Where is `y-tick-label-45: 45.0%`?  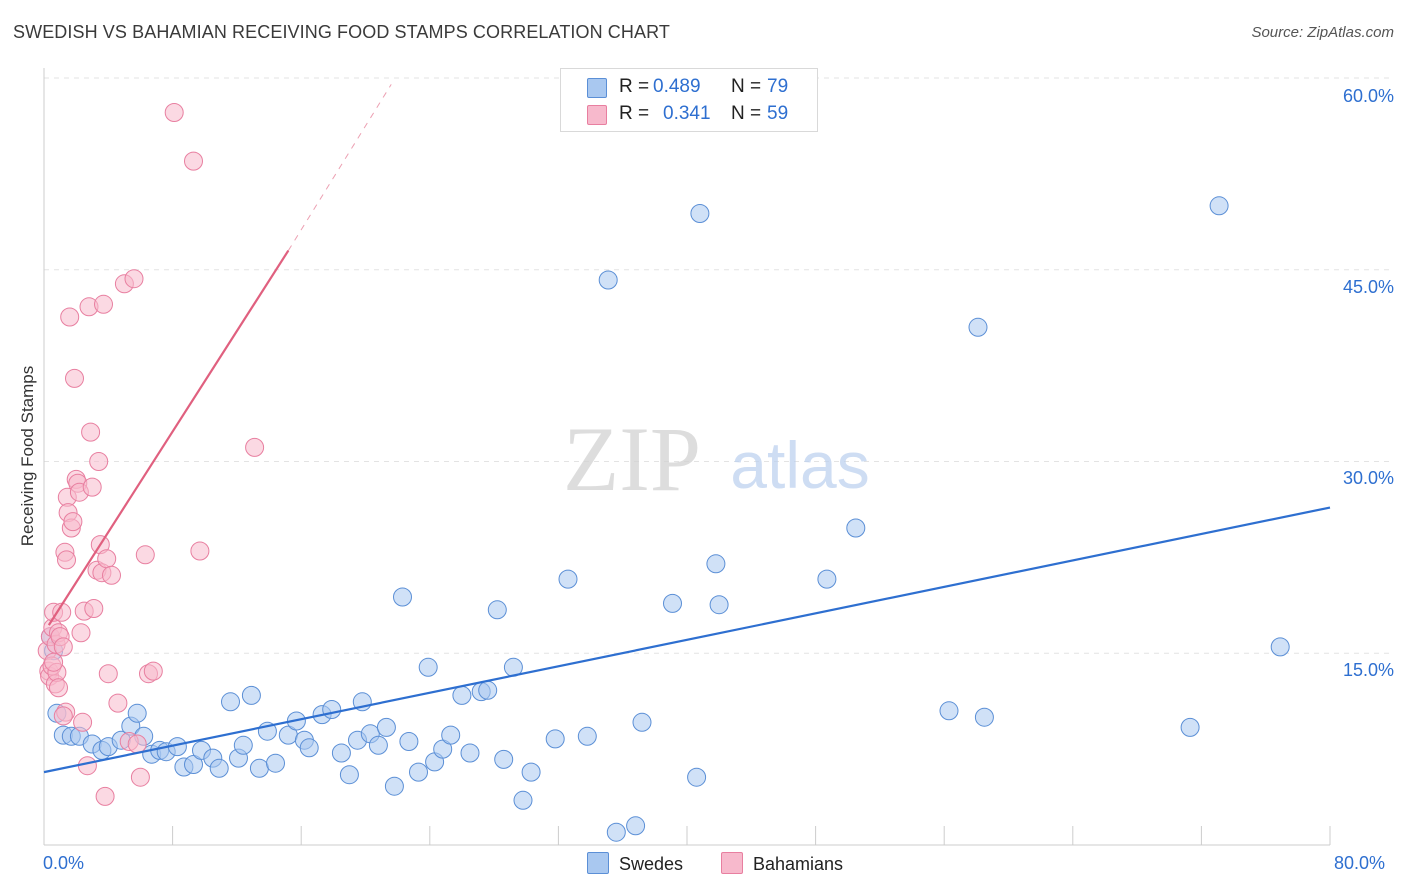 y-tick-label-45: 45.0% is located at coordinates (1368, 287).